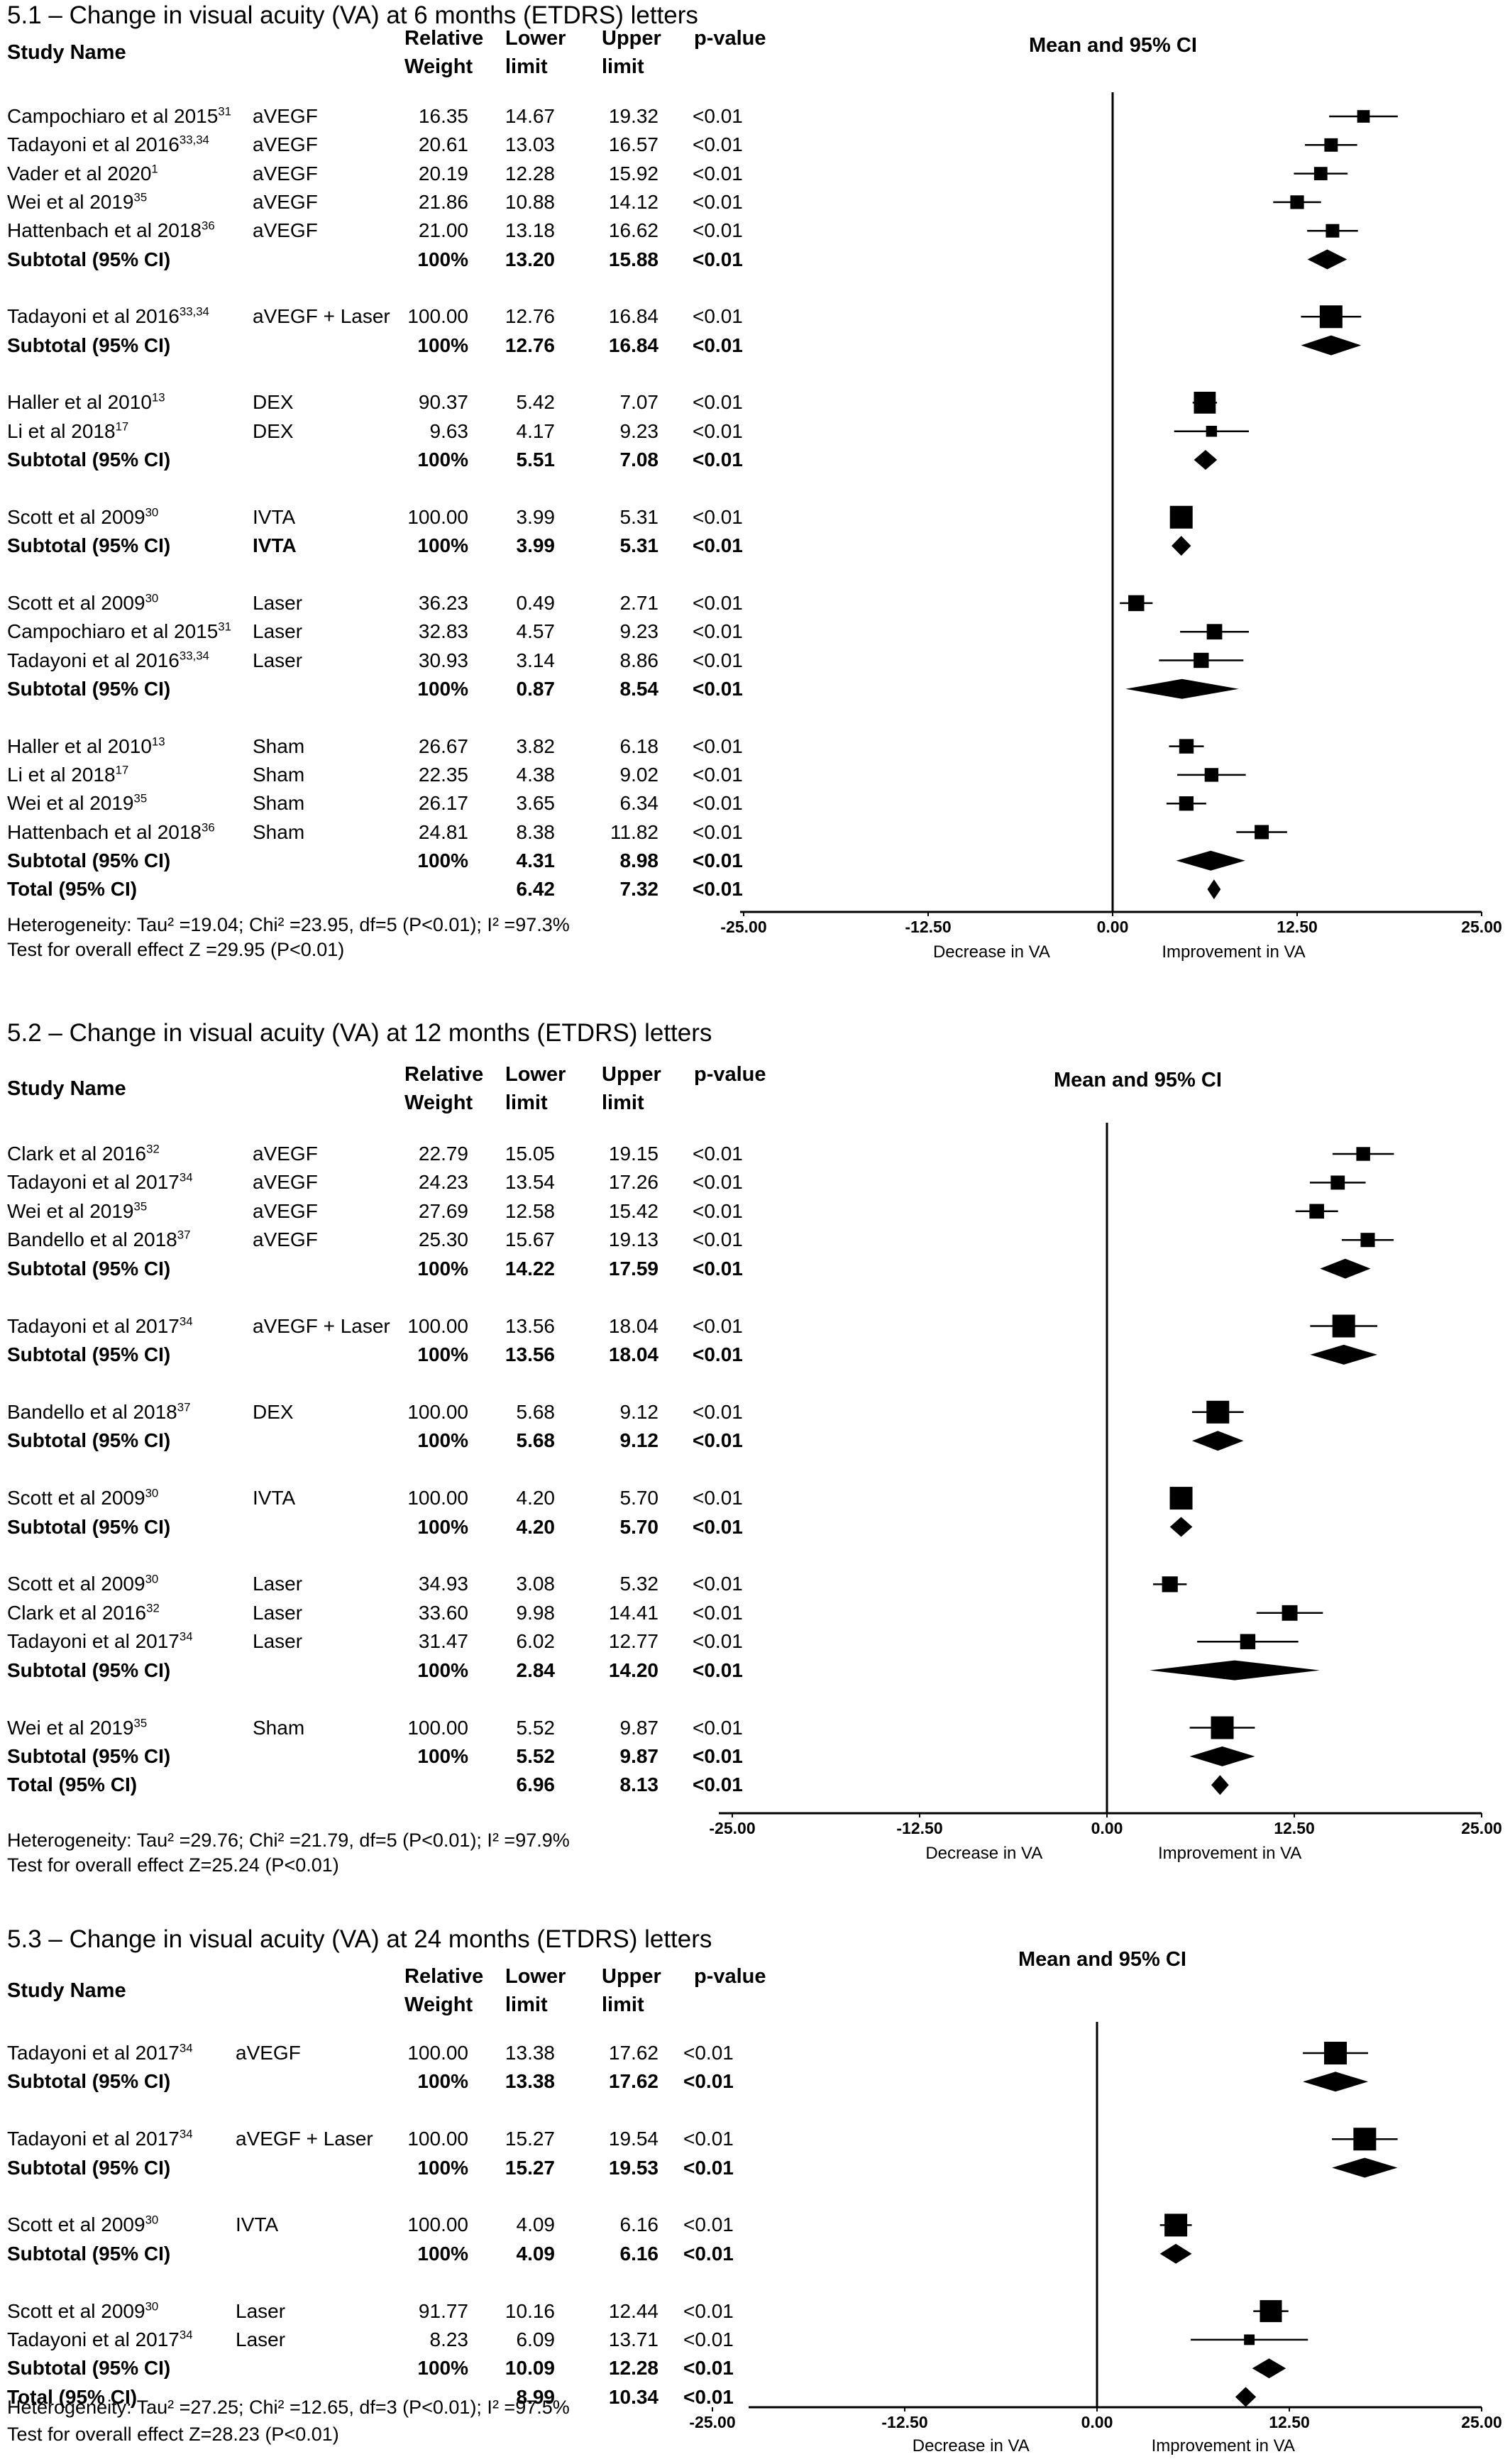  Describe the element at coordinates (633, 174) in the screenshot. I see `upper-limit: 15.92` at that location.